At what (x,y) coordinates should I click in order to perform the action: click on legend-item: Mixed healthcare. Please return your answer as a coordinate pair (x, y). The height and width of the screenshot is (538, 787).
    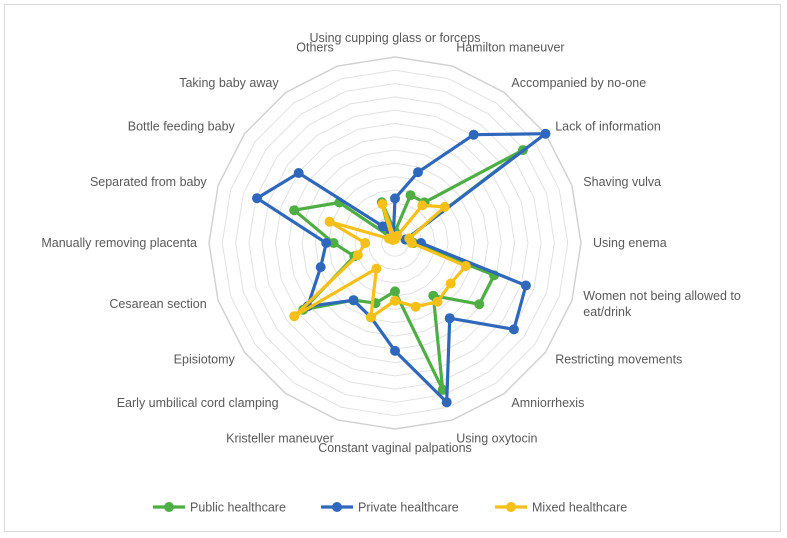
    Looking at the image, I should click on (561, 508).